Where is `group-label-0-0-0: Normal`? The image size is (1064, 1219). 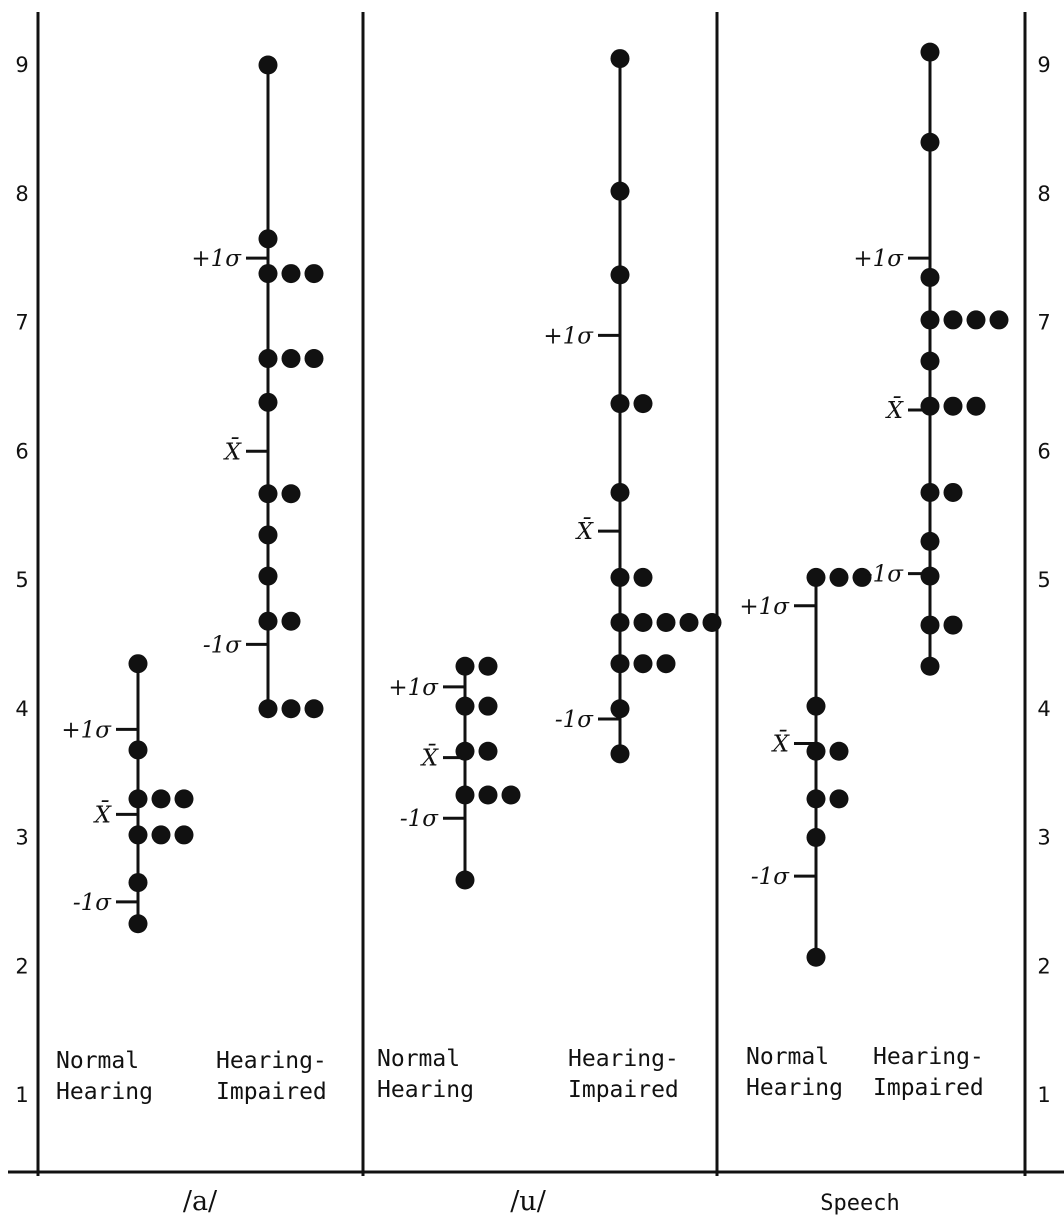
group-label-0-0-0: Normal is located at coordinates (97, 1061).